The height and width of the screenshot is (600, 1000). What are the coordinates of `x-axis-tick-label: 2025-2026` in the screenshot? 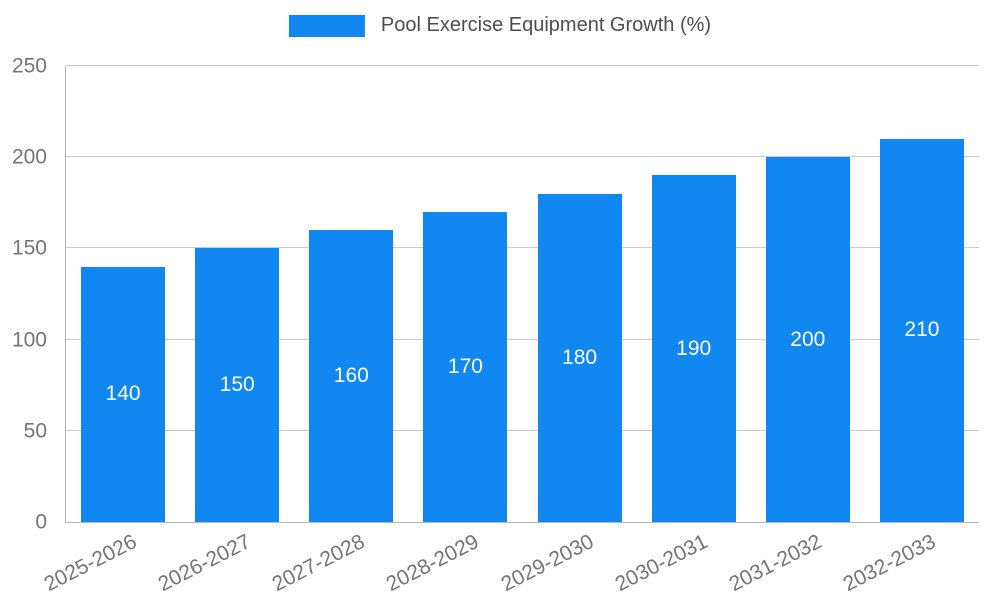 It's located at (90, 563).